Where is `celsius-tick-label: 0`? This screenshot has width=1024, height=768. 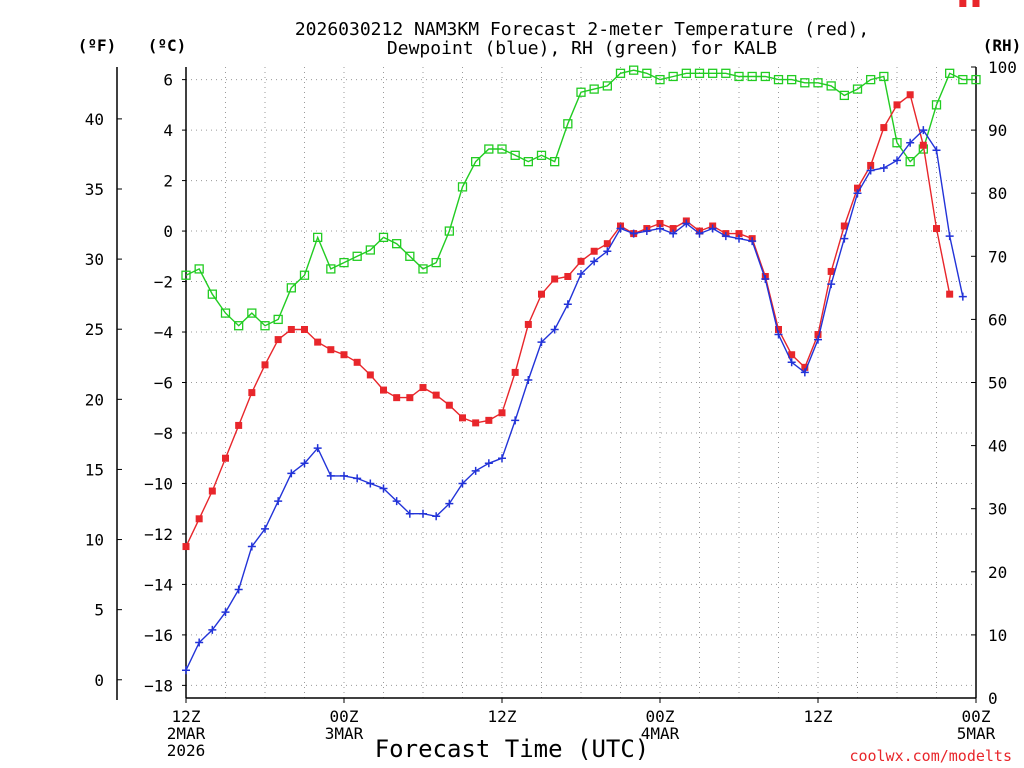 celsius-tick-label: 0 is located at coordinates (168, 231).